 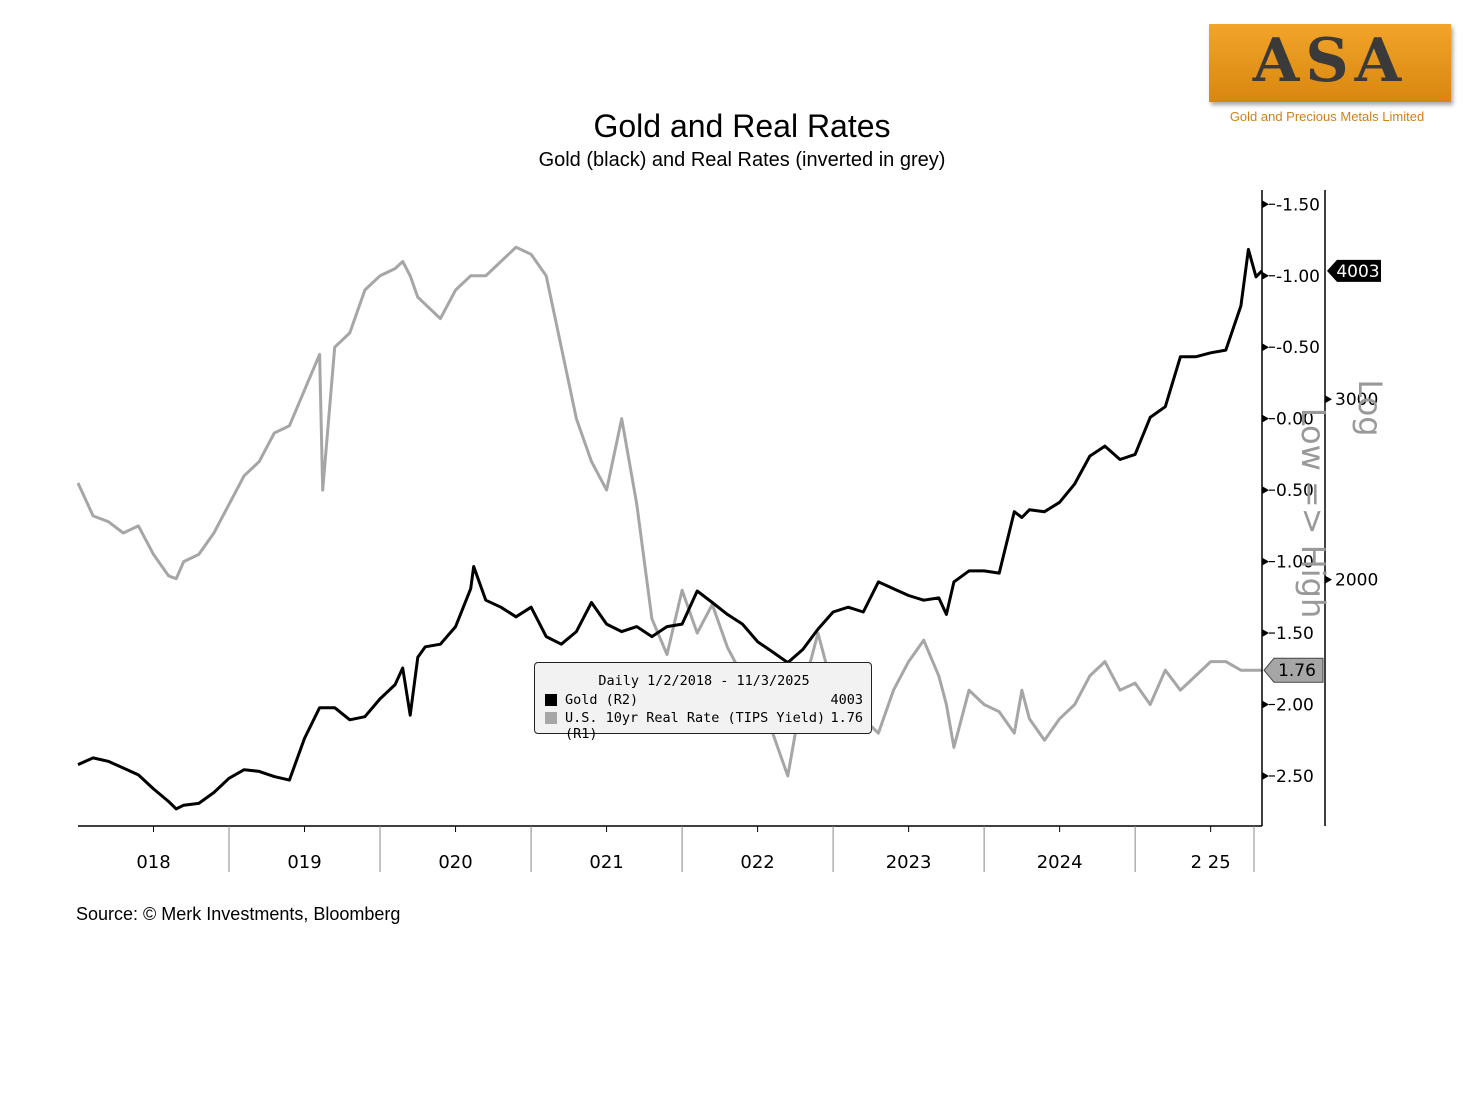 I want to click on real-rate-last-value-tag, so click(x=1293, y=670).